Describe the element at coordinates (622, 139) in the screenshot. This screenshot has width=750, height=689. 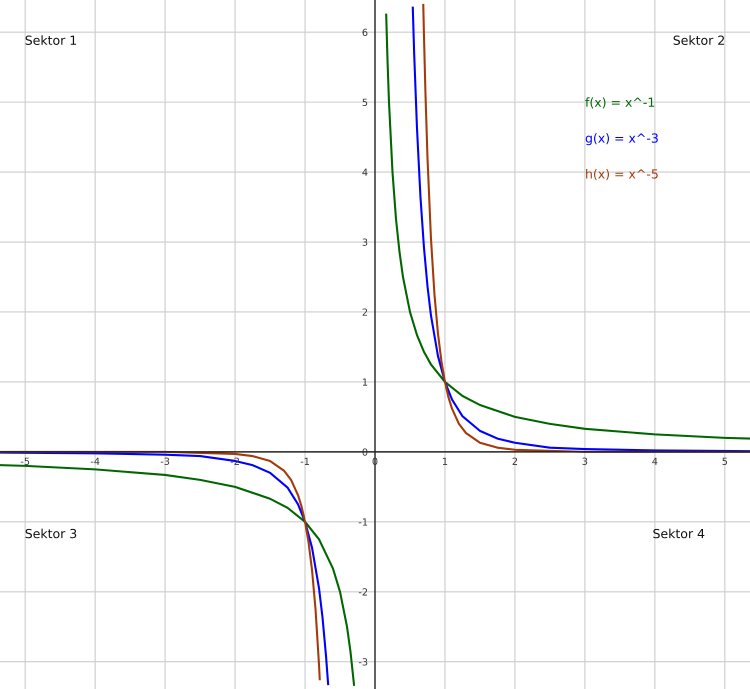
I see `text: g(x) = x^-3` at that location.